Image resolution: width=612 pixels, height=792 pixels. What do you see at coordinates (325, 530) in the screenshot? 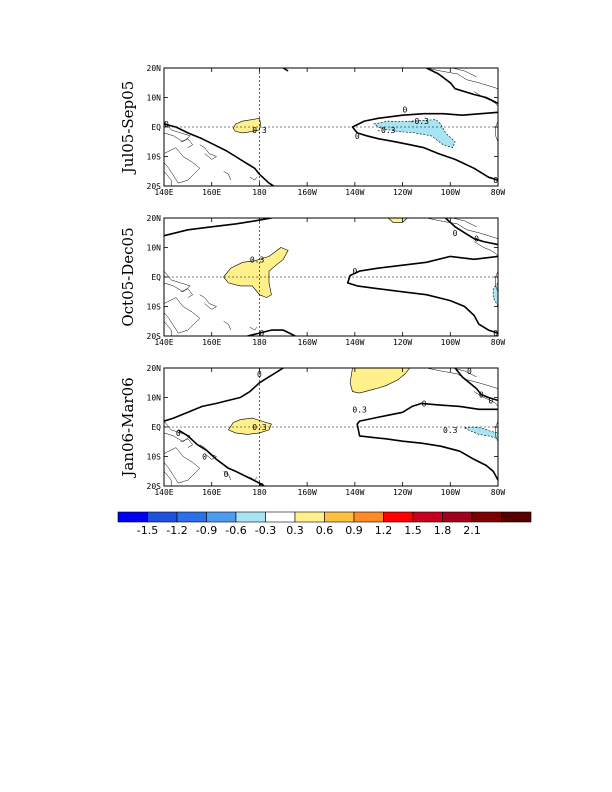
I see `colorbar-label: 0.6` at bounding box center [325, 530].